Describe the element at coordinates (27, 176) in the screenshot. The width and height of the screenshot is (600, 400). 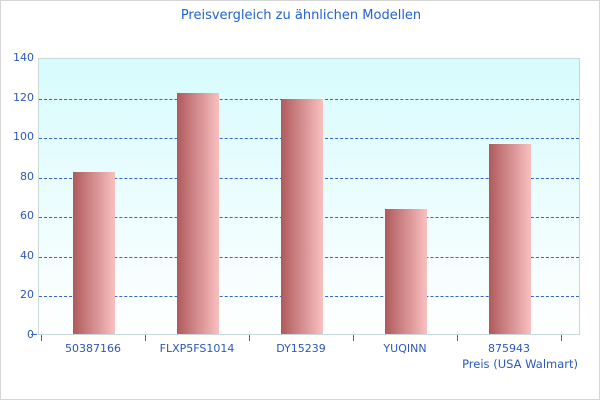
I see `y-tick-label: 80` at that location.